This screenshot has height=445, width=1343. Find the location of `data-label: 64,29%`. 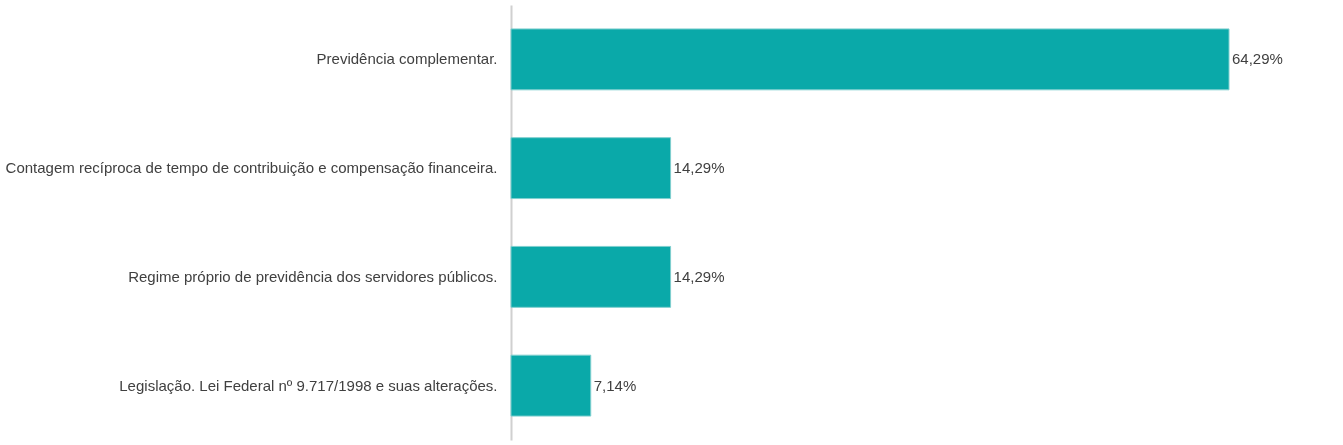

data-label: 64,29% is located at coordinates (1257, 59).